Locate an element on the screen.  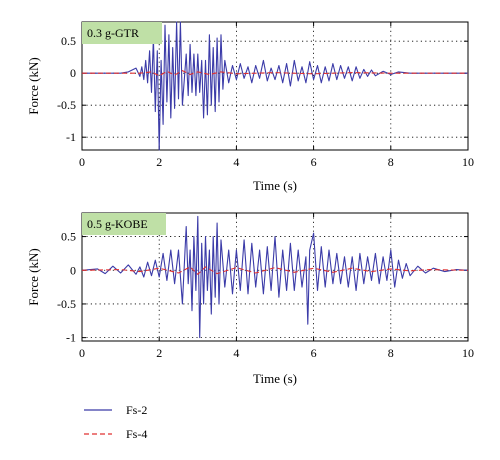
legend-label-fs4: Fs-4 is located at coordinates (136, 434).